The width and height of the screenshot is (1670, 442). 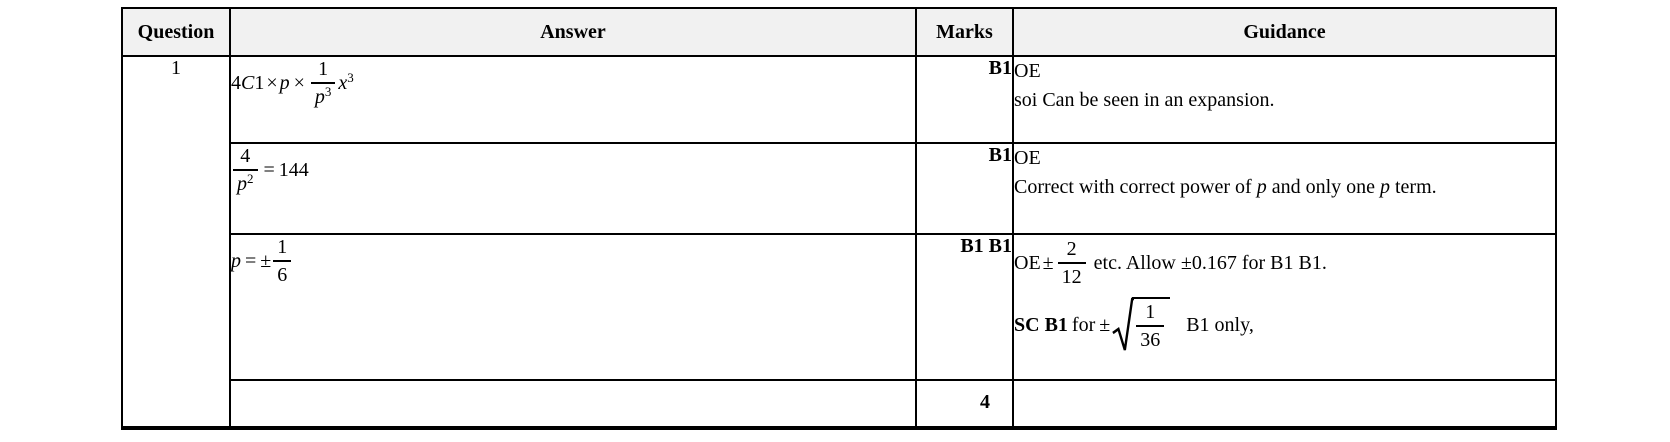 What do you see at coordinates (964, 32) in the screenshot?
I see `col-header-marks: Marks` at bounding box center [964, 32].